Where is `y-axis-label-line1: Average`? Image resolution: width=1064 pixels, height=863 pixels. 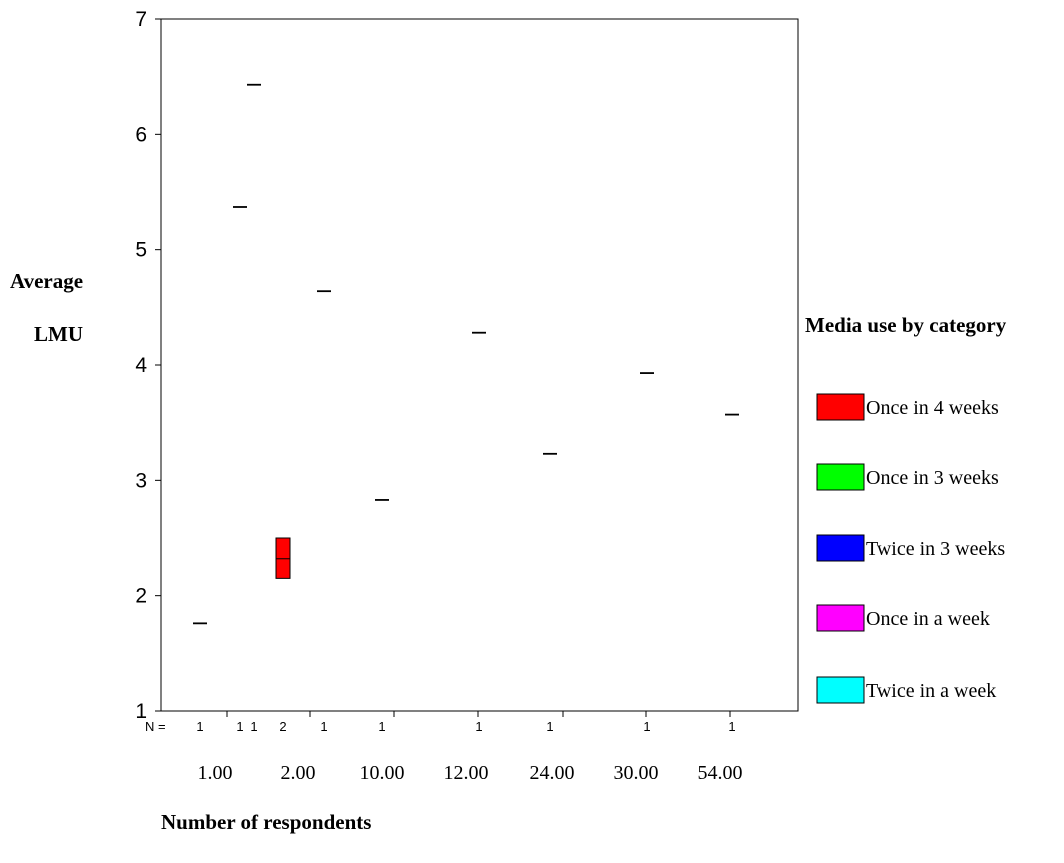
y-axis-label-line1: Average is located at coordinates (46, 281).